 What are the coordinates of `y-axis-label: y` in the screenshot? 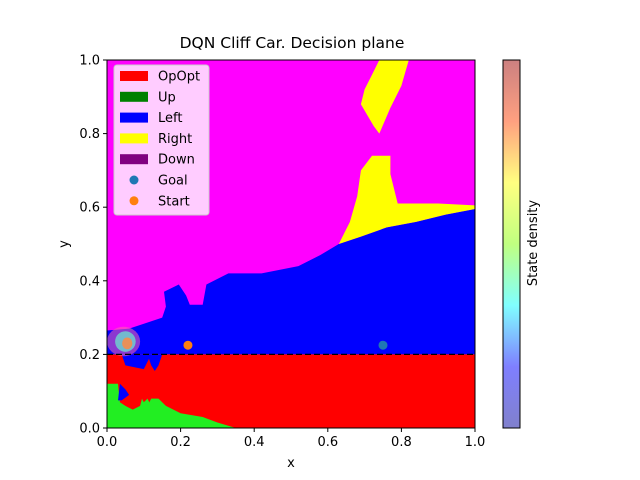 It's located at (64, 244).